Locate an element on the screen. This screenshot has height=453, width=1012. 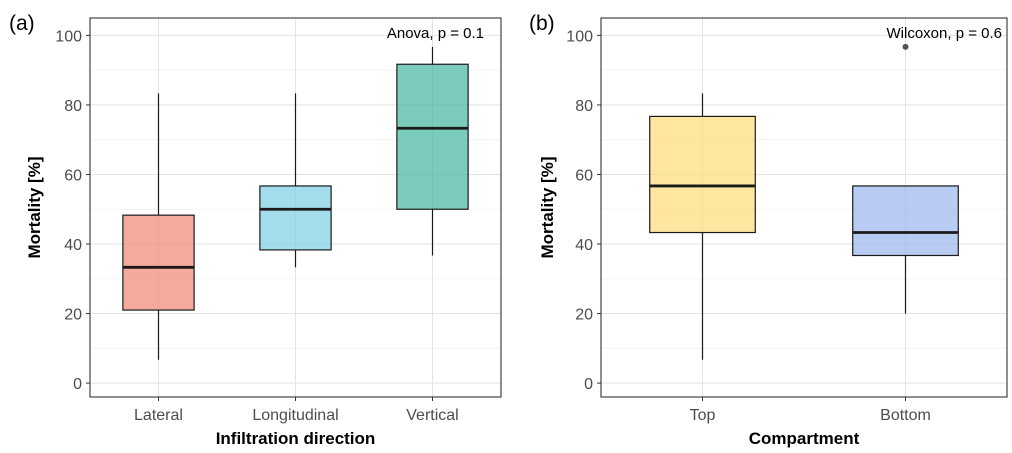
panel-1-y-tick-label: 0 is located at coordinates (588, 384).